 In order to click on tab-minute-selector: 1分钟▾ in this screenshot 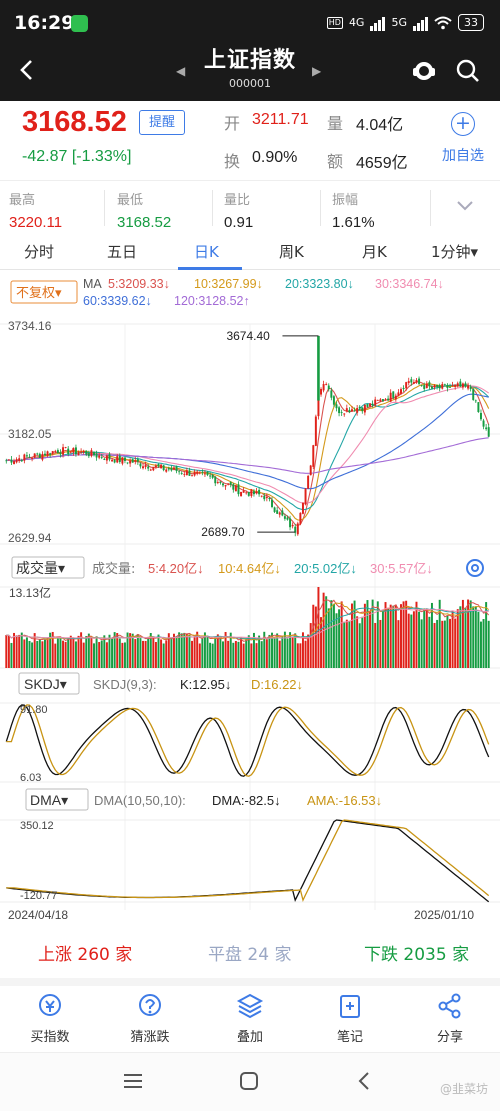, I will do `click(455, 252)`.